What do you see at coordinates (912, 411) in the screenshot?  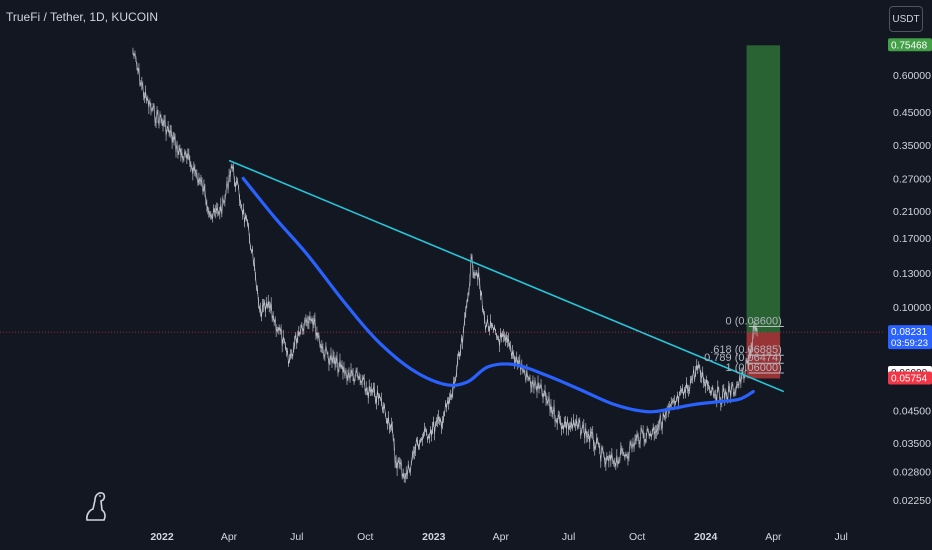 I see `y-tick-label: 0.04500` at bounding box center [912, 411].